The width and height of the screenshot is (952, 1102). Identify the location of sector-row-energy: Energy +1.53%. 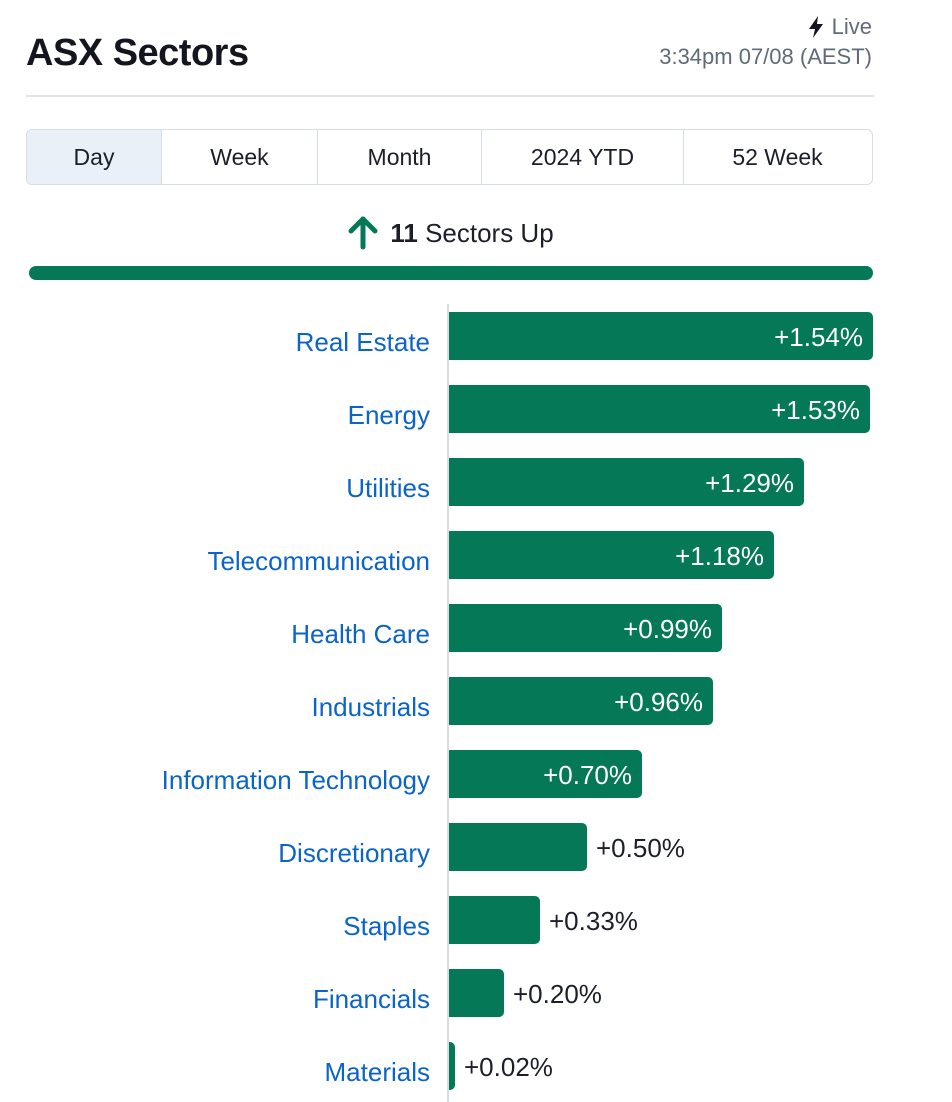
(476, 409).